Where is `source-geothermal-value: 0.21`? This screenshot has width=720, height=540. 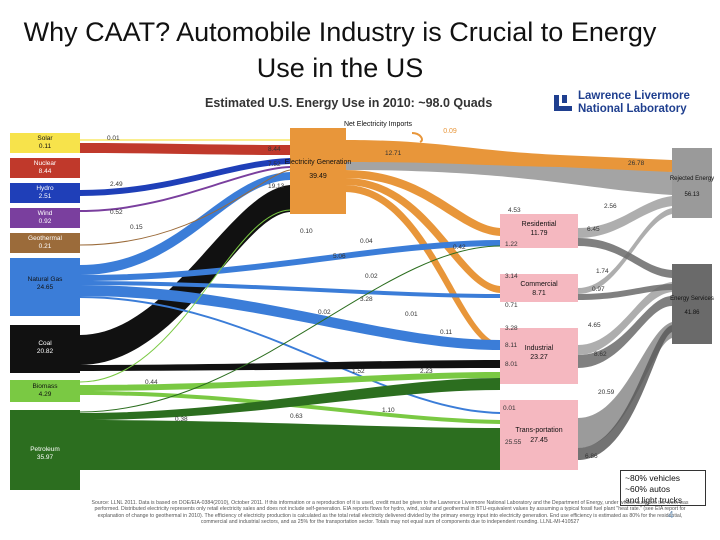 source-geothermal-value: 0.21 is located at coordinates (45, 246).